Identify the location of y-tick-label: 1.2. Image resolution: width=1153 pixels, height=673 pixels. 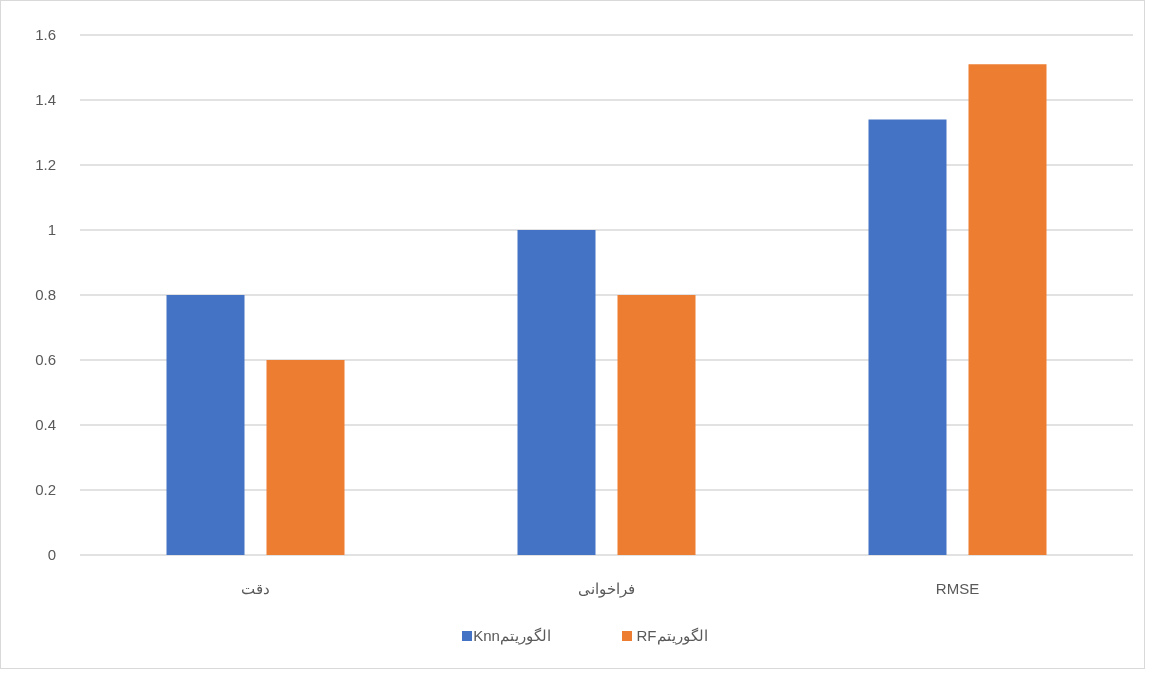
(45, 164).